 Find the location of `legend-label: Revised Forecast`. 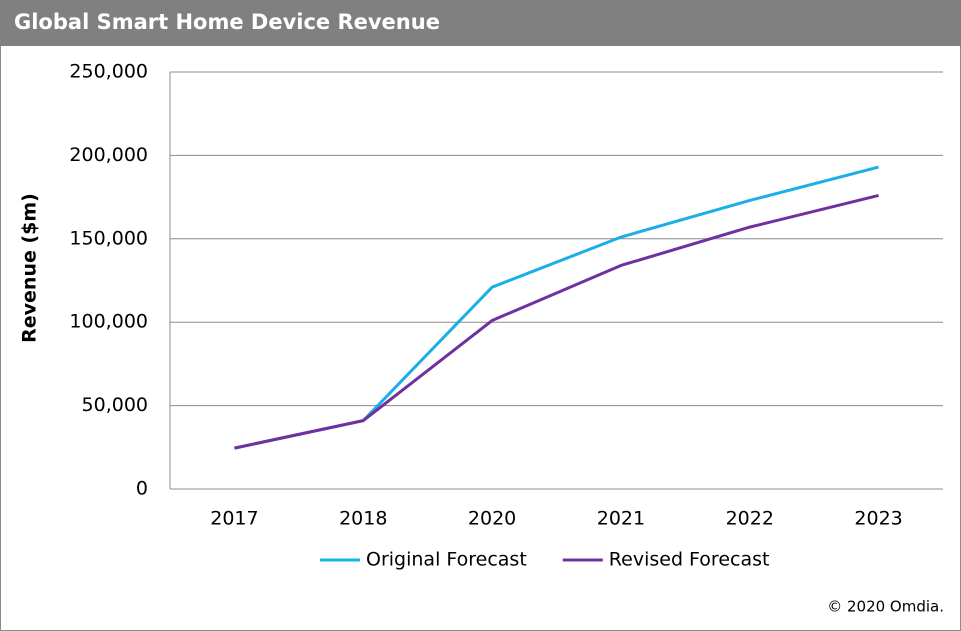

legend-label: Revised Forecast is located at coordinates (689, 560).